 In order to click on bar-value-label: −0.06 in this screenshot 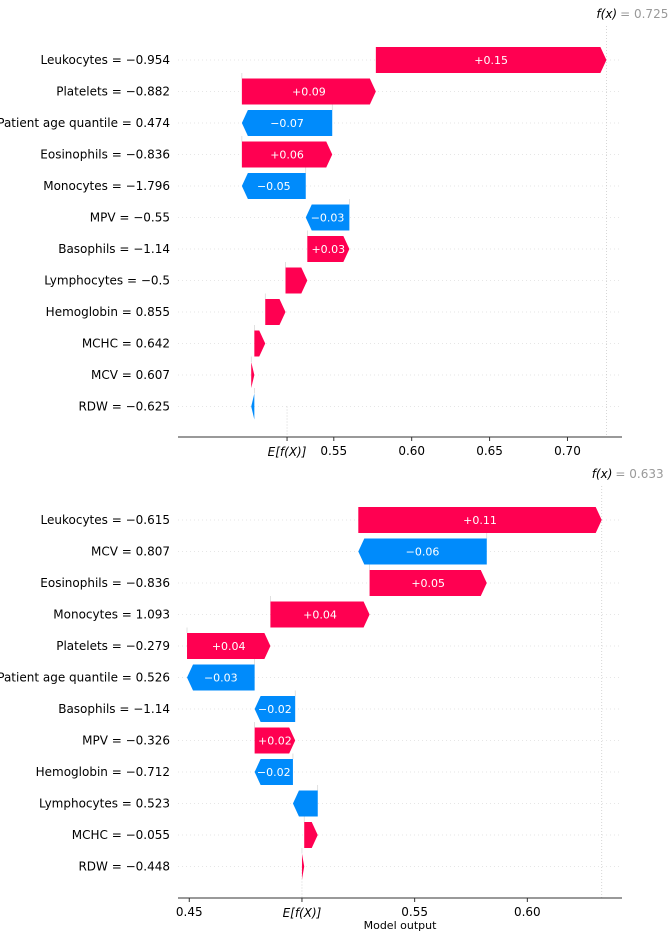, I will do `click(423, 552)`.